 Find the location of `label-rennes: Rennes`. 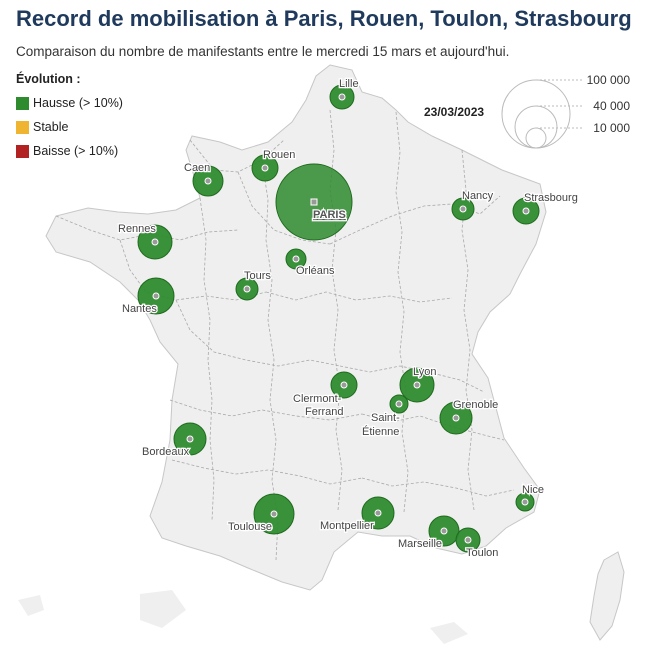

label-rennes: Rennes is located at coordinates (137, 229).